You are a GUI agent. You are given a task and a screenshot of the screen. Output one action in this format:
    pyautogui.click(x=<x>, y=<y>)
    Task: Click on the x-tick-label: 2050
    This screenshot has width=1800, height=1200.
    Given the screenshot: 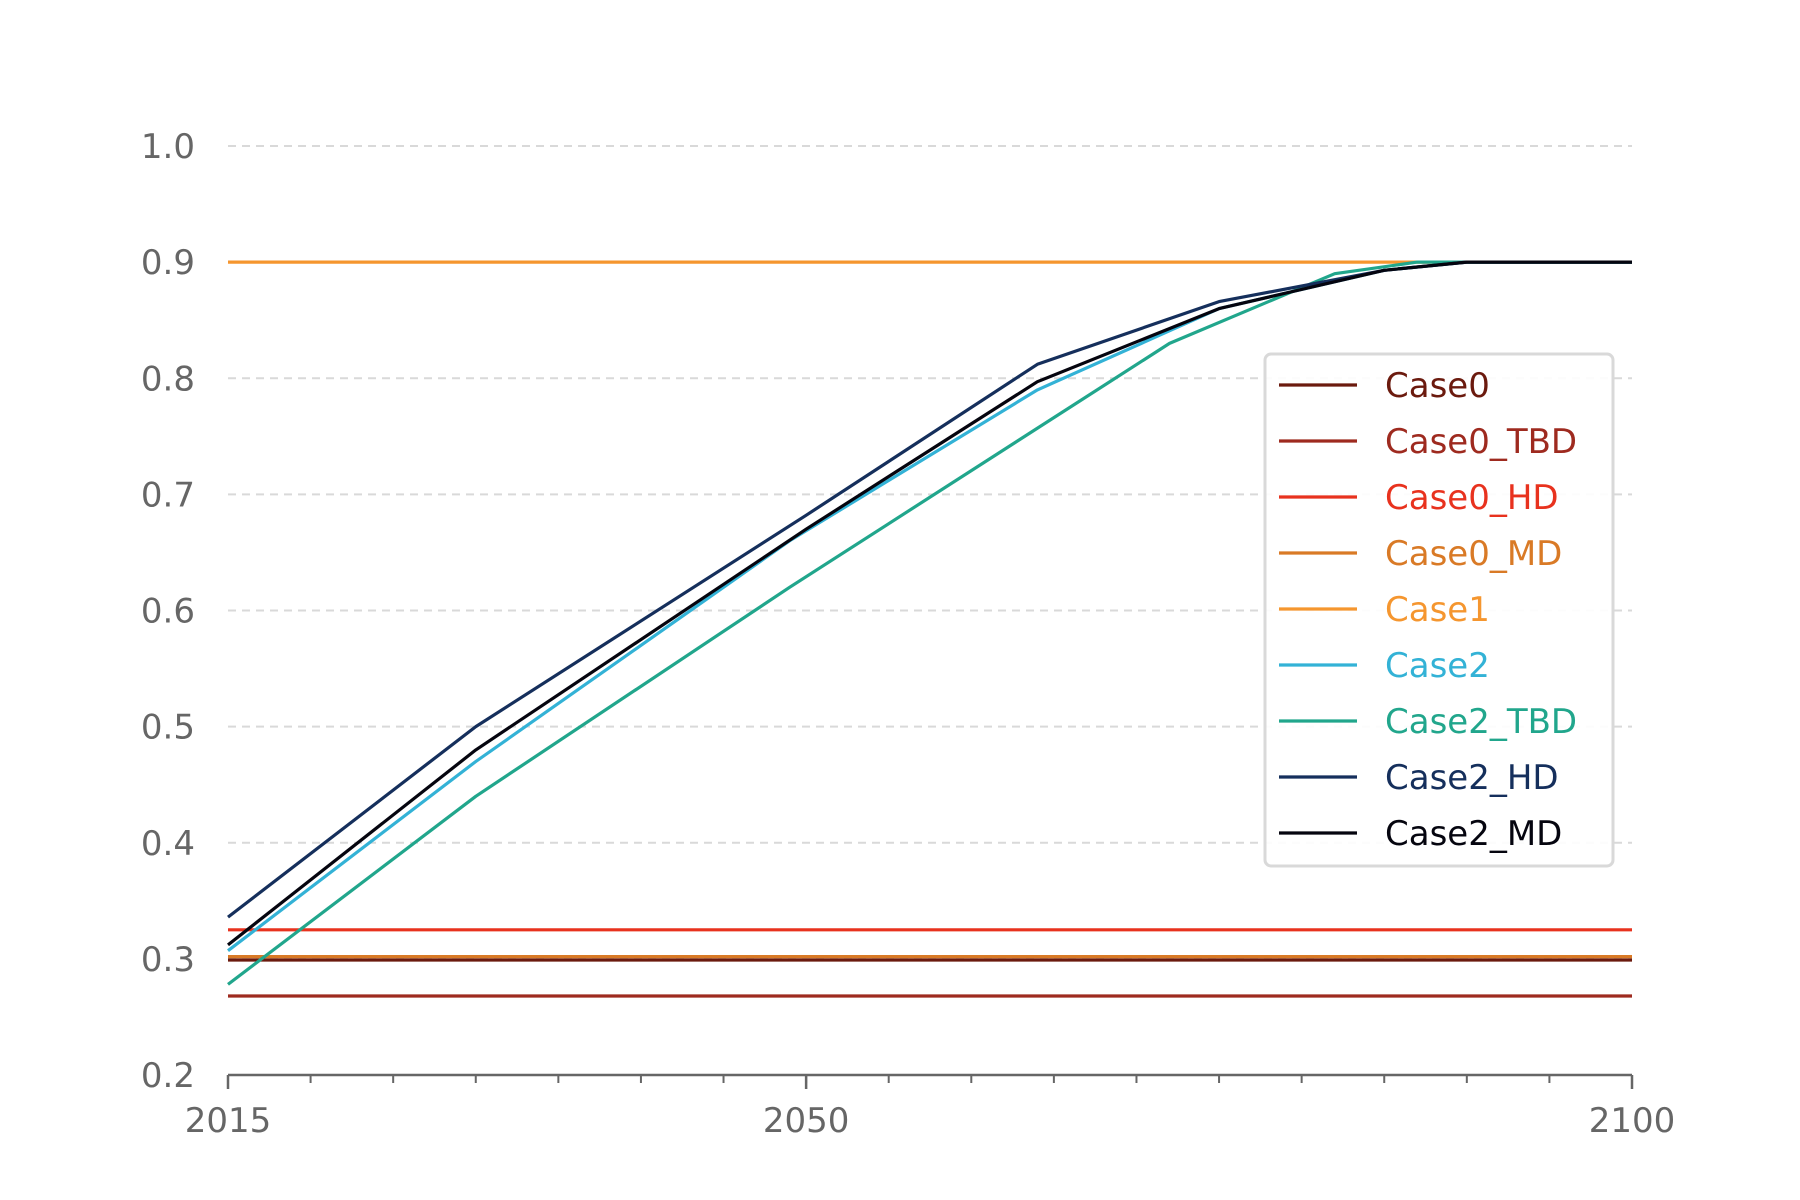 What is the action you would take?
    pyautogui.click(x=806, y=1121)
    